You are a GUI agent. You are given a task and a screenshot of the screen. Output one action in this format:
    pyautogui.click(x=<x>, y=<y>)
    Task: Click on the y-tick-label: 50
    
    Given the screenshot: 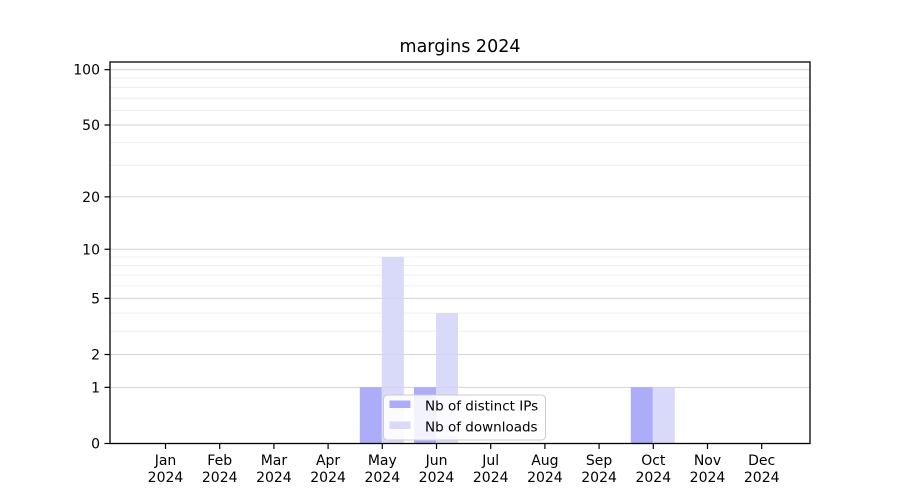 What is the action you would take?
    pyautogui.click(x=91, y=126)
    